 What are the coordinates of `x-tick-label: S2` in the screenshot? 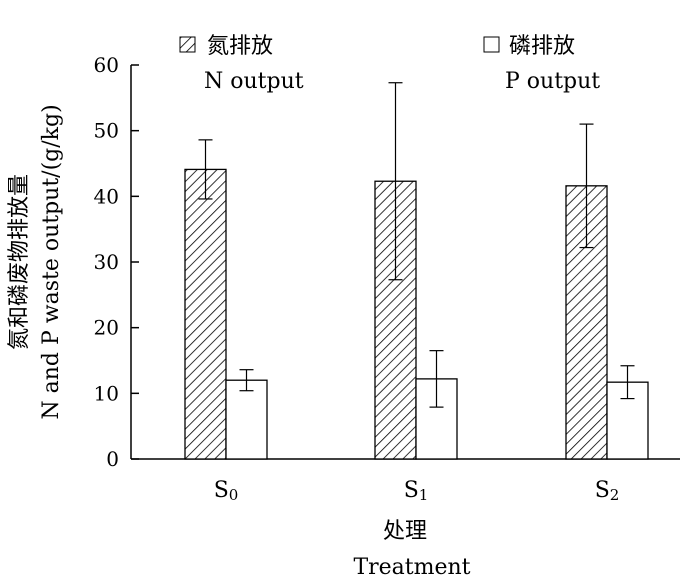 It's located at (607, 491).